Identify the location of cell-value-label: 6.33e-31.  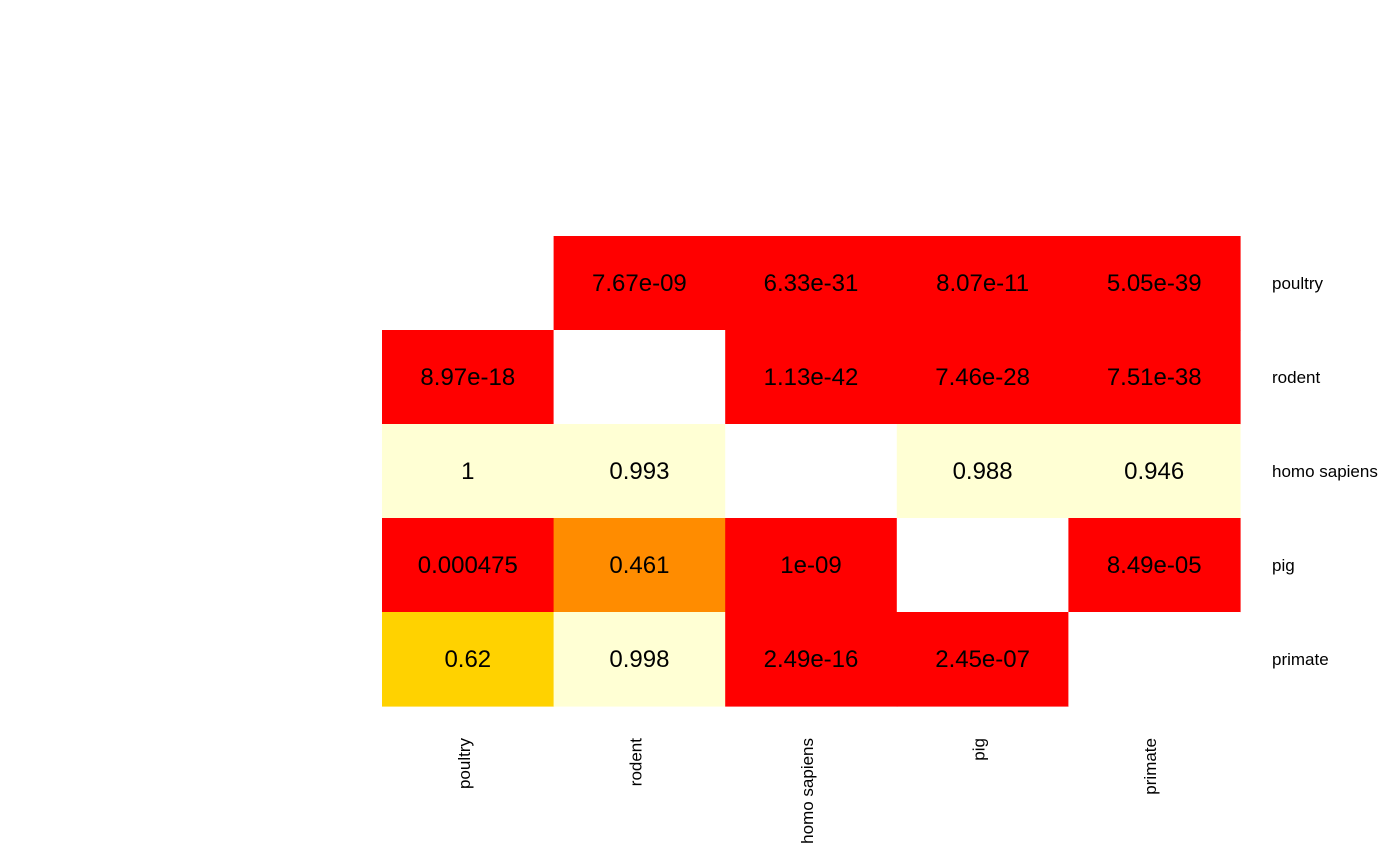
(811, 283).